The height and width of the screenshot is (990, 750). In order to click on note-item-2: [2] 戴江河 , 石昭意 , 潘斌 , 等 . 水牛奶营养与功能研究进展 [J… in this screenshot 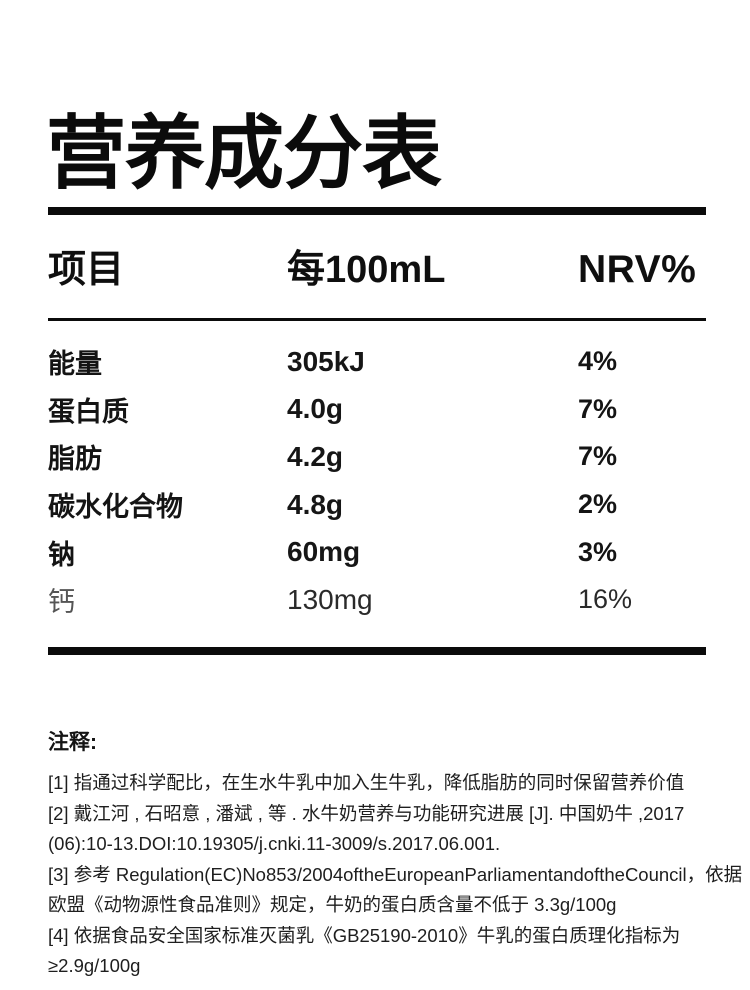, I will do `click(366, 828)`.